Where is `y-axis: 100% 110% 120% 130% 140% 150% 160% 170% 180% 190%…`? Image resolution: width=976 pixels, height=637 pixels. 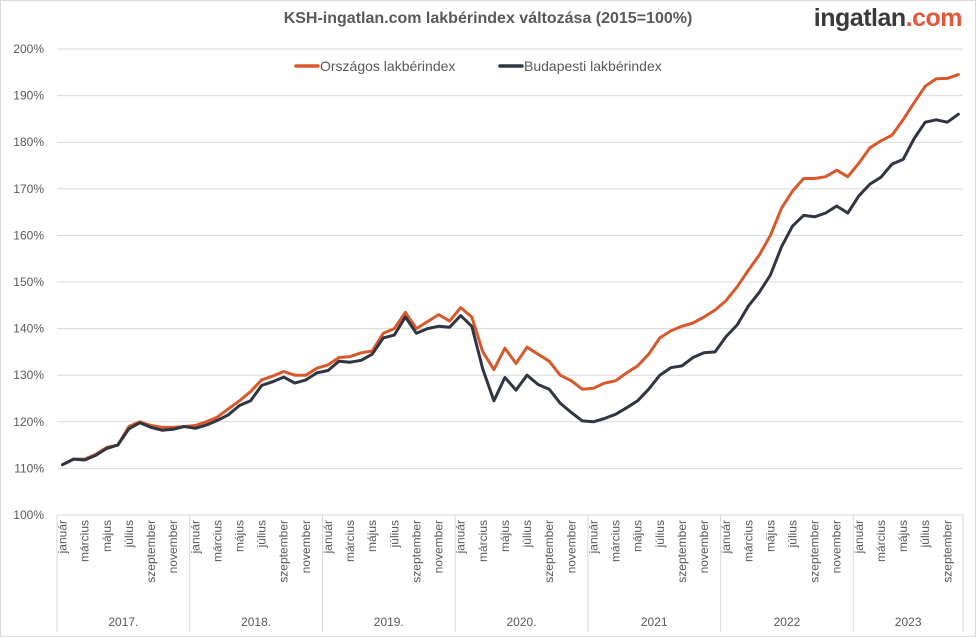
y-axis: 100% 110% 120% 130% 140% 150% 160% 170% 180% 190%… is located at coordinates (28, 282).